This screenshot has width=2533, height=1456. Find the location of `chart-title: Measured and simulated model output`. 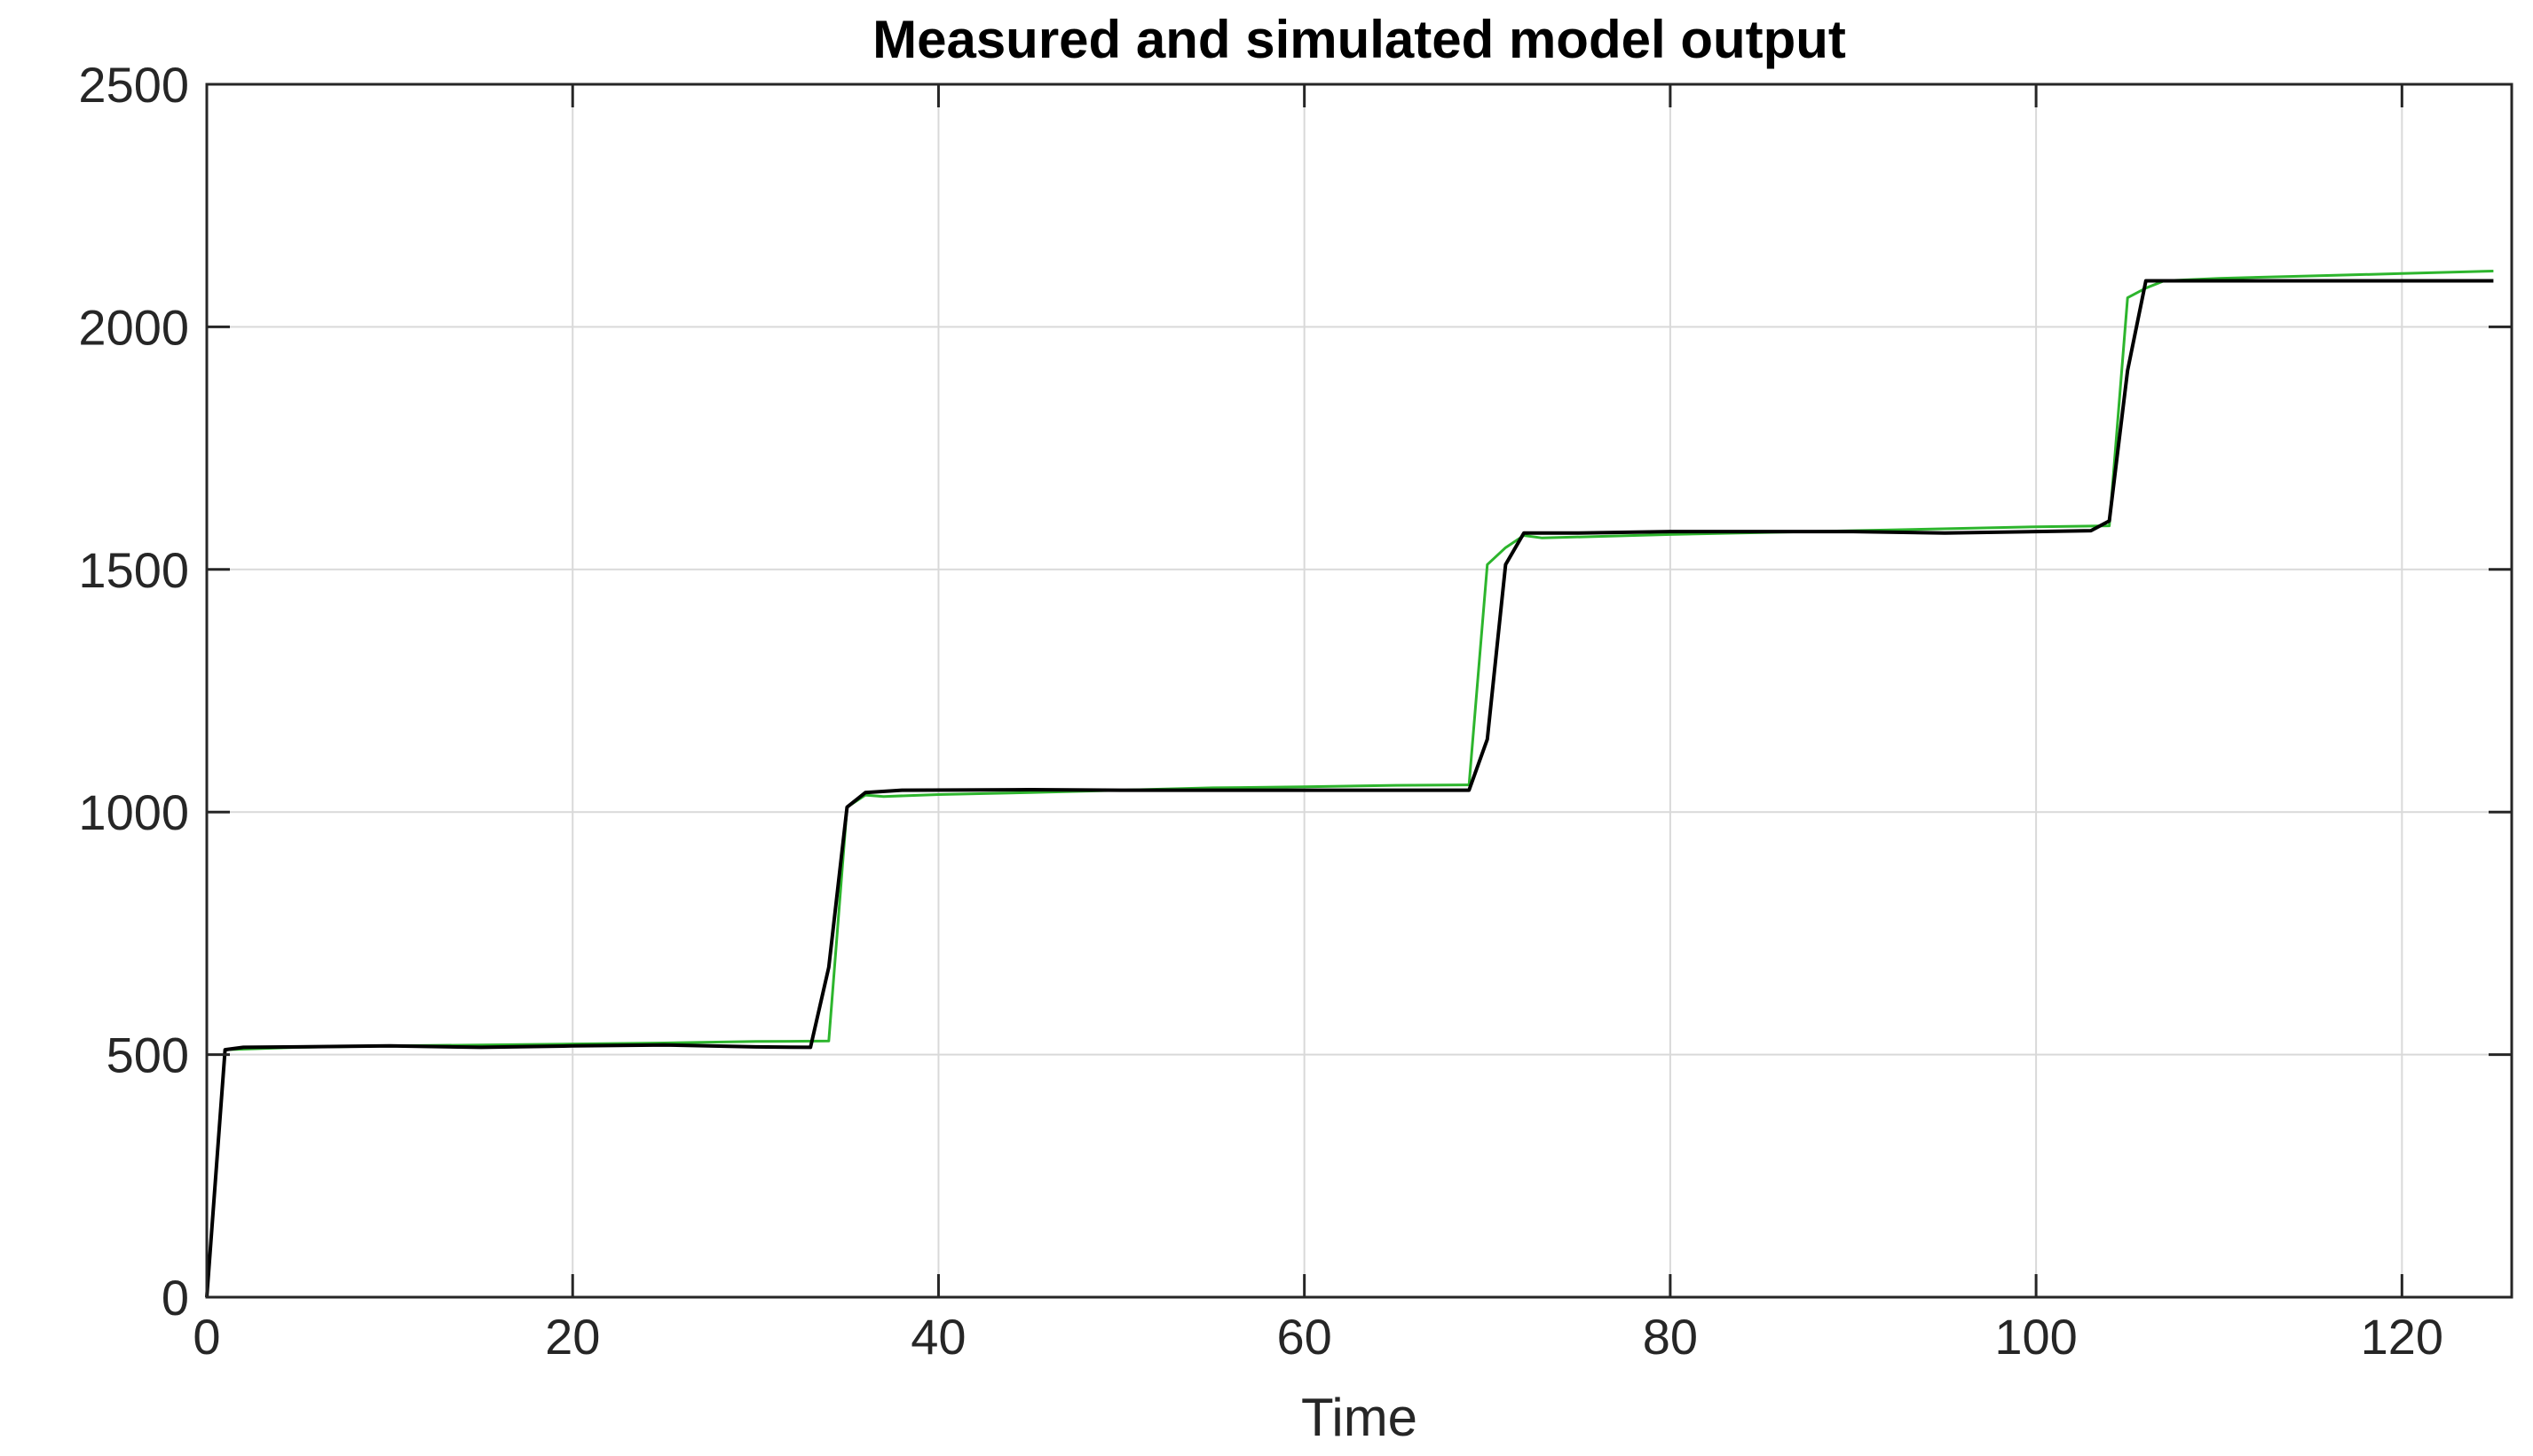

chart-title: Measured and simulated model output is located at coordinates (1359, 39).